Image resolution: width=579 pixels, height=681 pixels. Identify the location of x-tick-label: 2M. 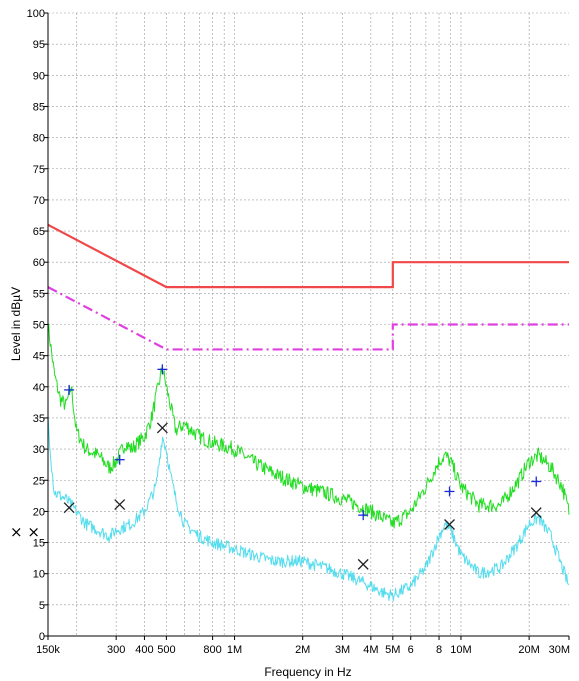
(302, 650).